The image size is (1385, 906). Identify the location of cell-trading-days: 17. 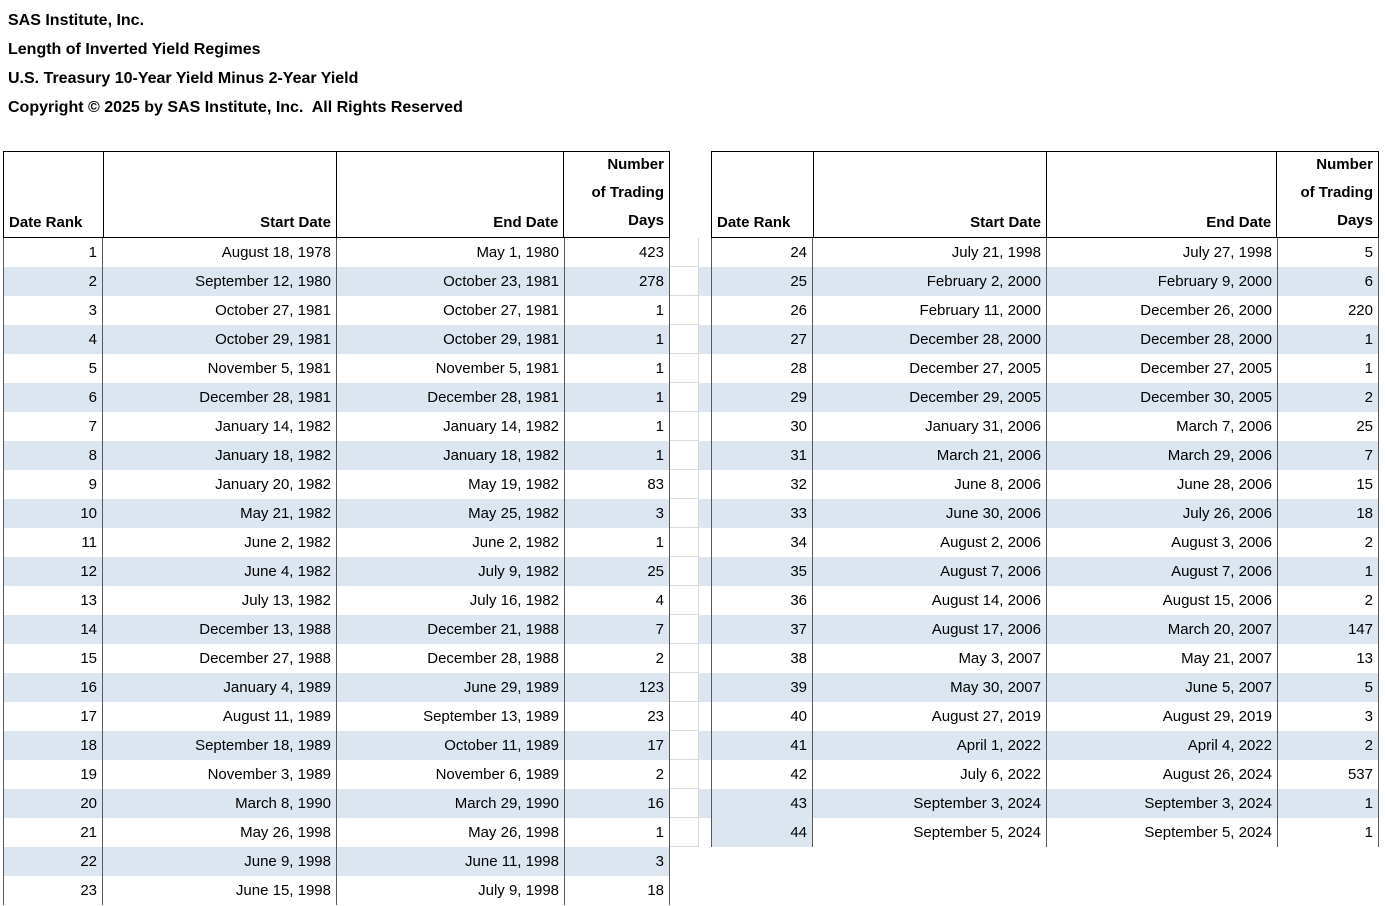
(617, 745).